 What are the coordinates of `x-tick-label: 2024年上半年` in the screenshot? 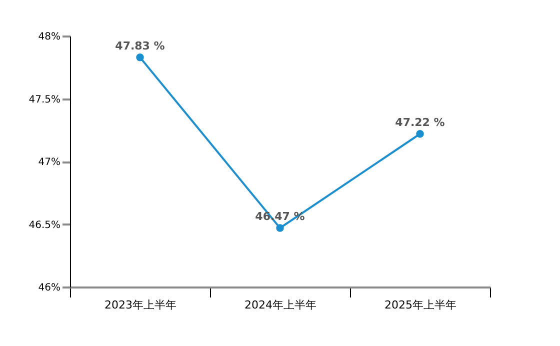 It's located at (280, 305).